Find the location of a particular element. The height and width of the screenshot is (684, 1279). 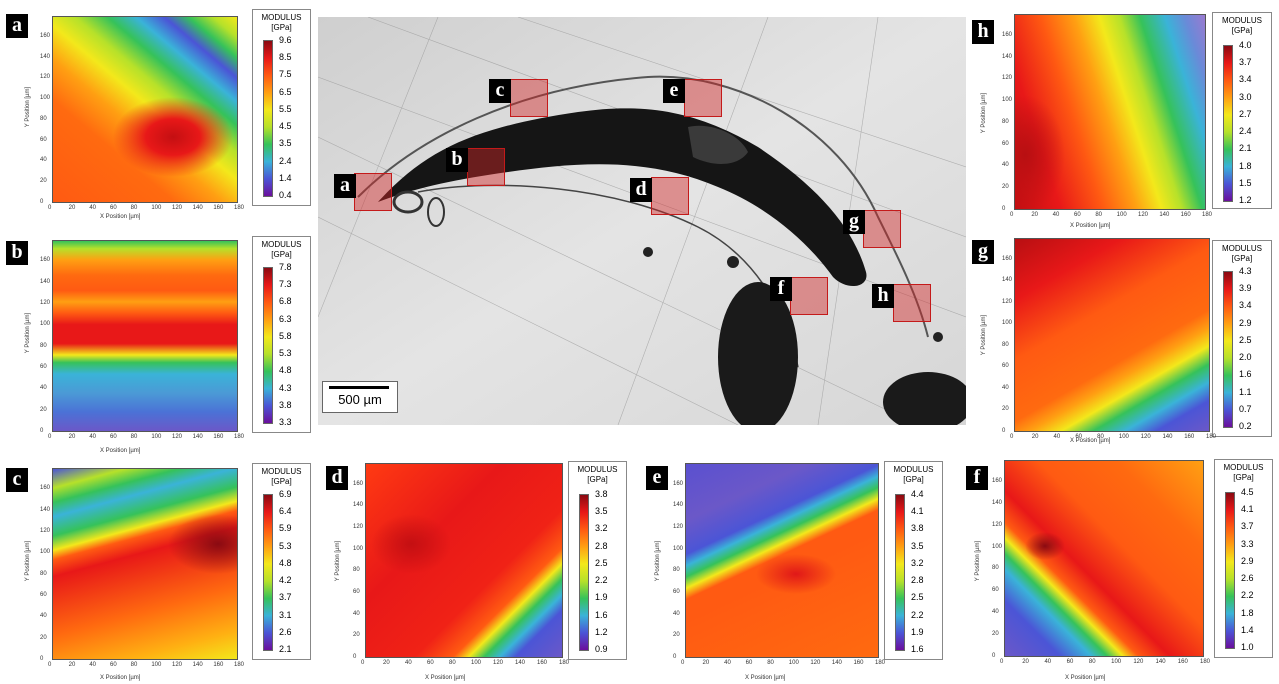

colorbar-tick: 1.0 is located at coordinates (1247, 647).